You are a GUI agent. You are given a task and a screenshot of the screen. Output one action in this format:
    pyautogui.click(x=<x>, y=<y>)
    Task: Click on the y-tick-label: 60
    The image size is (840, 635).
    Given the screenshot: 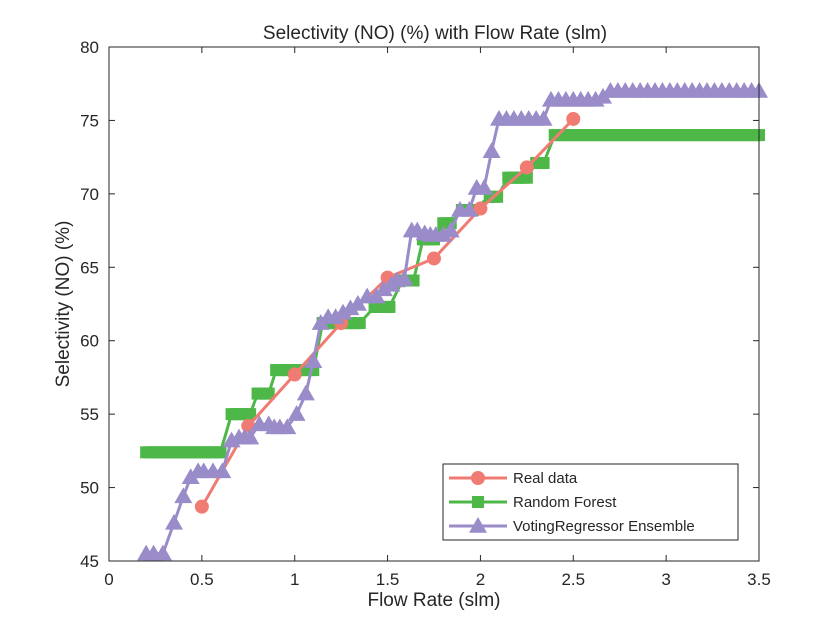 What is the action you would take?
    pyautogui.click(x=89, y=341)
    